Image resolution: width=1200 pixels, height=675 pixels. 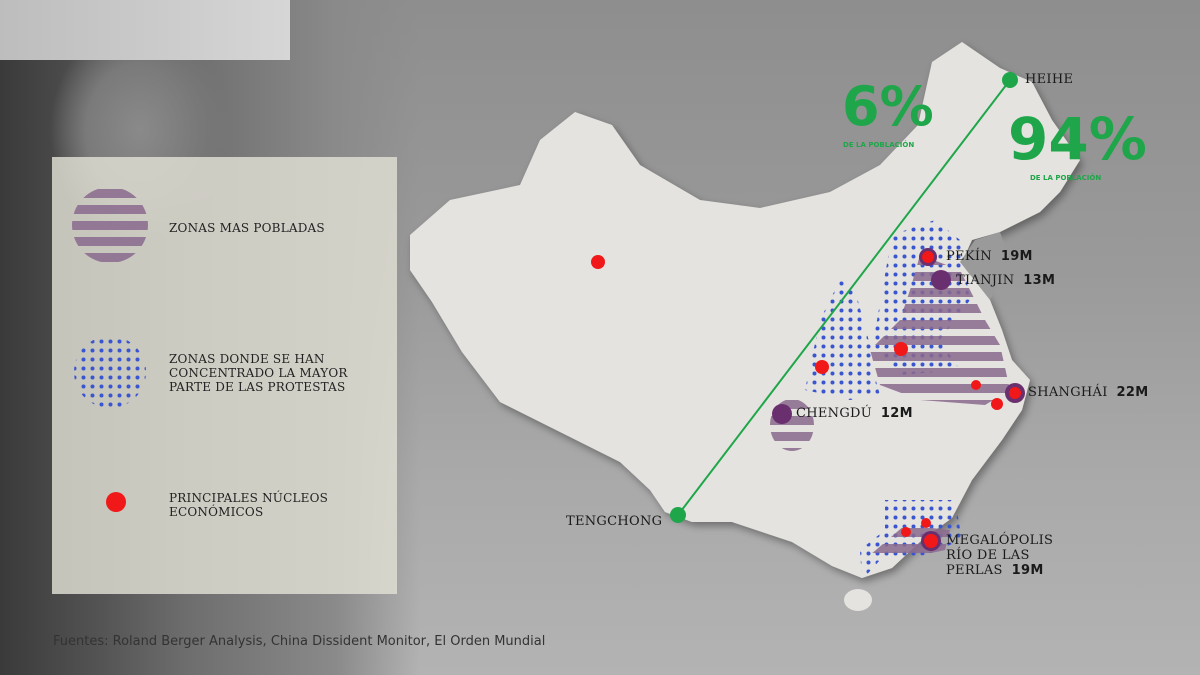 I want to click on heihe-marker, so click(x=1010, y=80).